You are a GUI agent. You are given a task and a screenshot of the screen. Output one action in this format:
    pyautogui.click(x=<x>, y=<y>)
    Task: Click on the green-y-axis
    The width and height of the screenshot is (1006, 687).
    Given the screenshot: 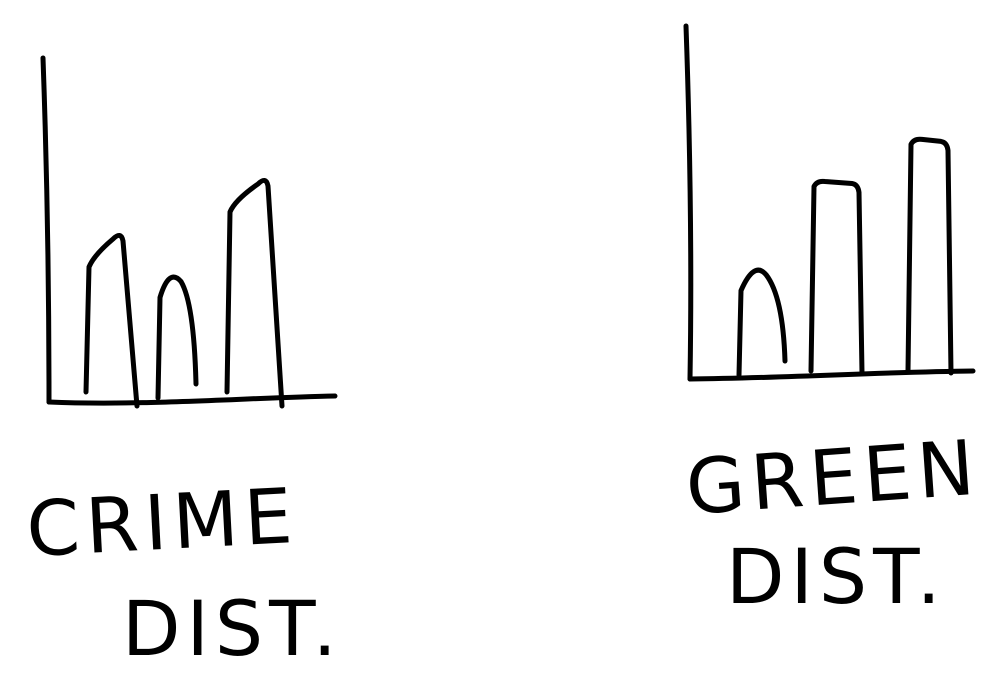 What is the action you would take?
    pyautogui.click(x=688, y=202)
    